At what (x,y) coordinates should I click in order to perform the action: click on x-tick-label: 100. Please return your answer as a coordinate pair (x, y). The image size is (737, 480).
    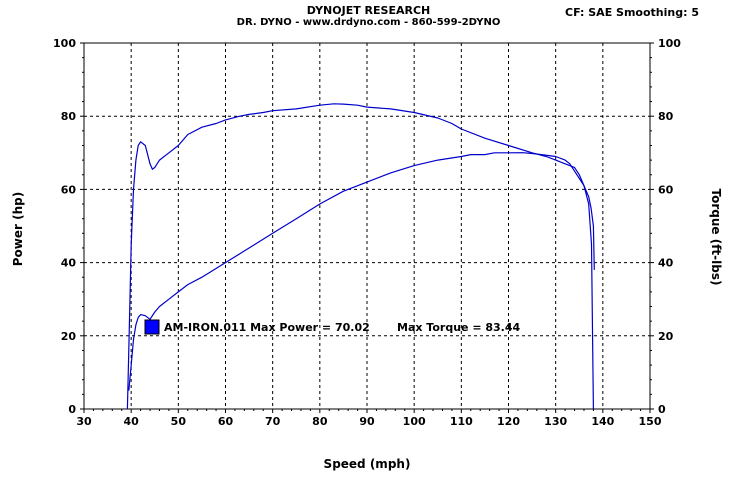
    Looking at the image, I should click on (414, 421).